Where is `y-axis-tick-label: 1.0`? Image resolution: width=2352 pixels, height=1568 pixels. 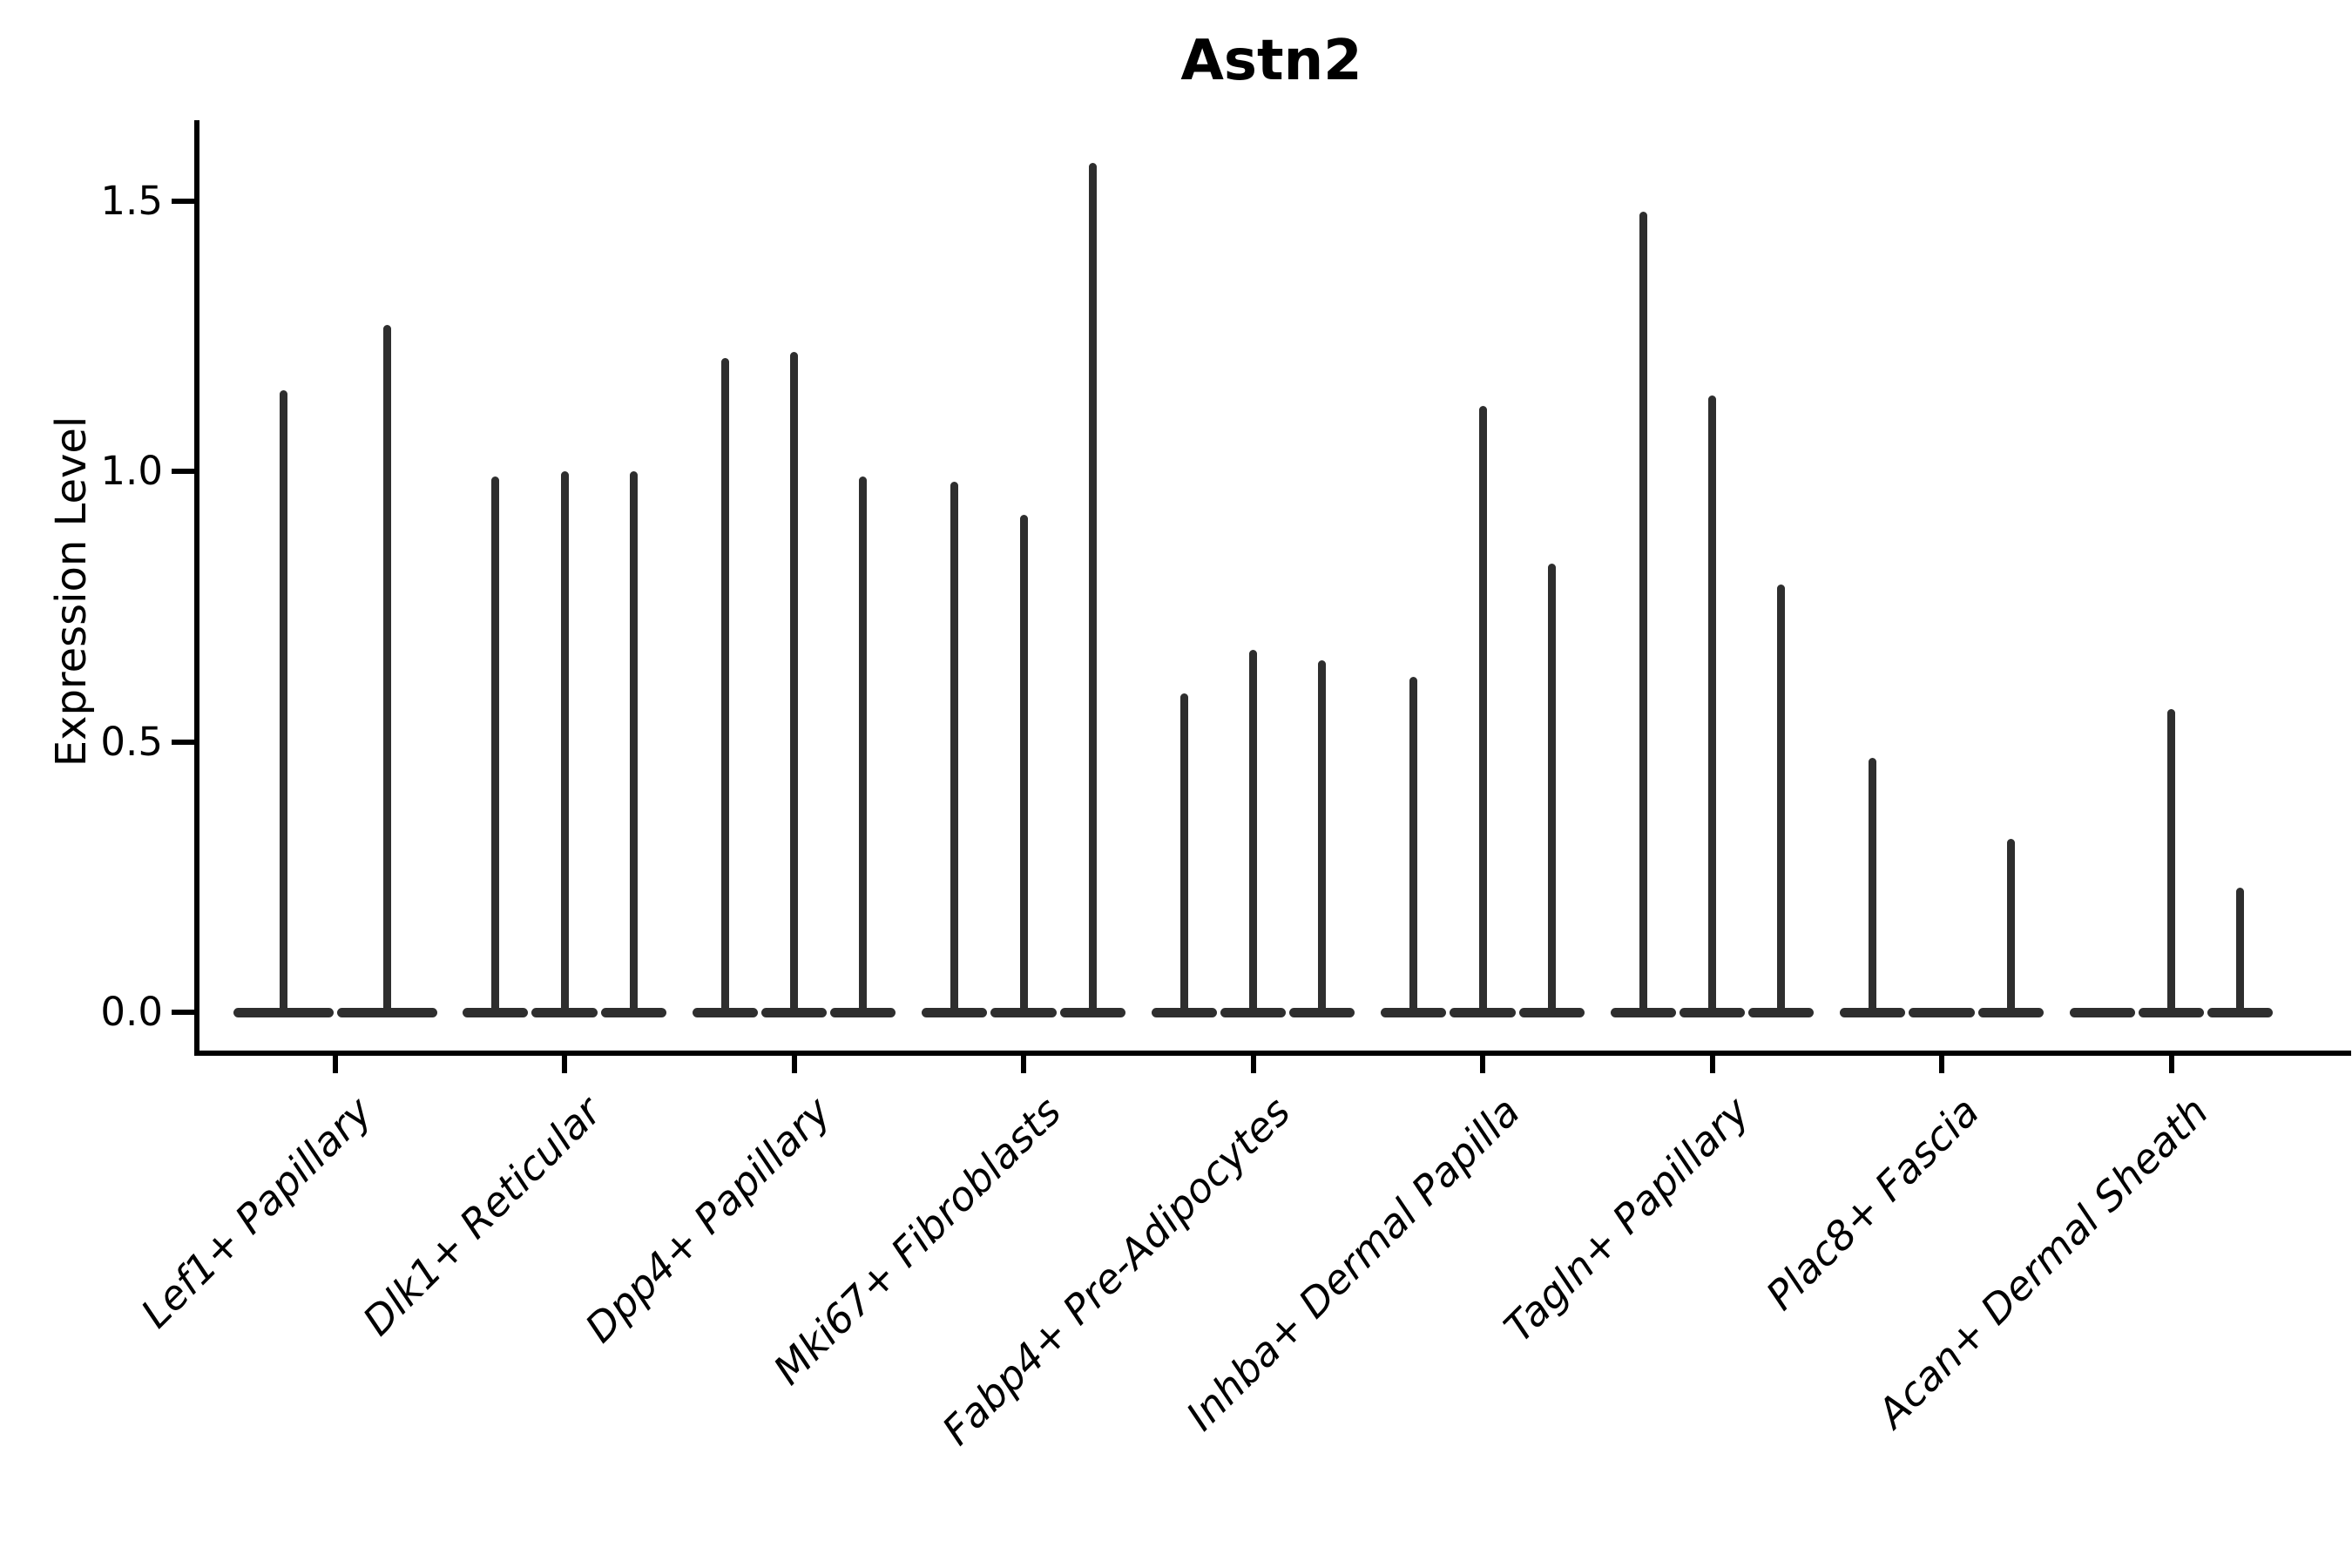
y-axis-tick-label: 1.0 is located at coordinates (131, 471).